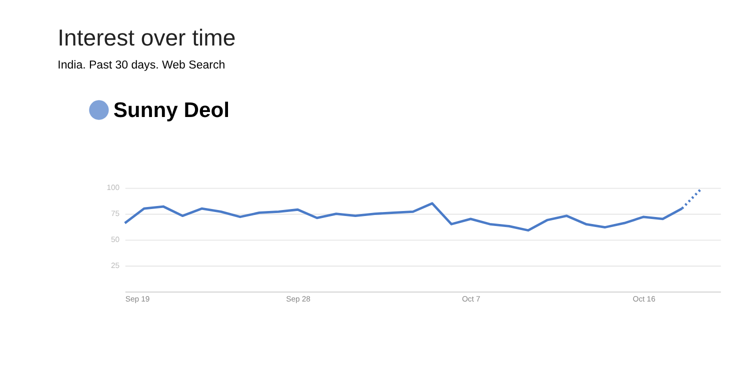  What do you see at coordinates (115, 265) in the screenshot?
I see `y-tick-label: 25` at bounding box center [115, 265].